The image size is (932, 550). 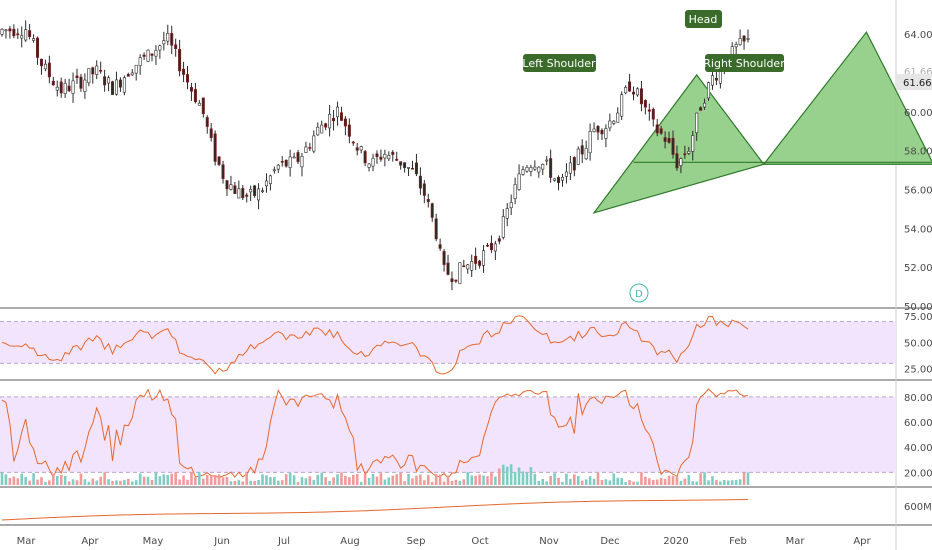 What do you see at coordinates (917, 83) in the screenshot?
I see `last-price-value: 61.66` at bounding box center [917, 83].